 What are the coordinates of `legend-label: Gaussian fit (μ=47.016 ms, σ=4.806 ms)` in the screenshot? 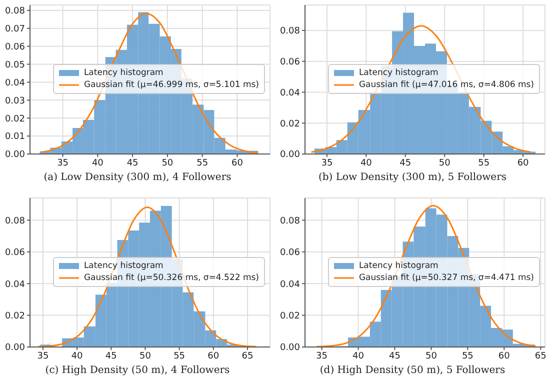 It's located at (446, 85).